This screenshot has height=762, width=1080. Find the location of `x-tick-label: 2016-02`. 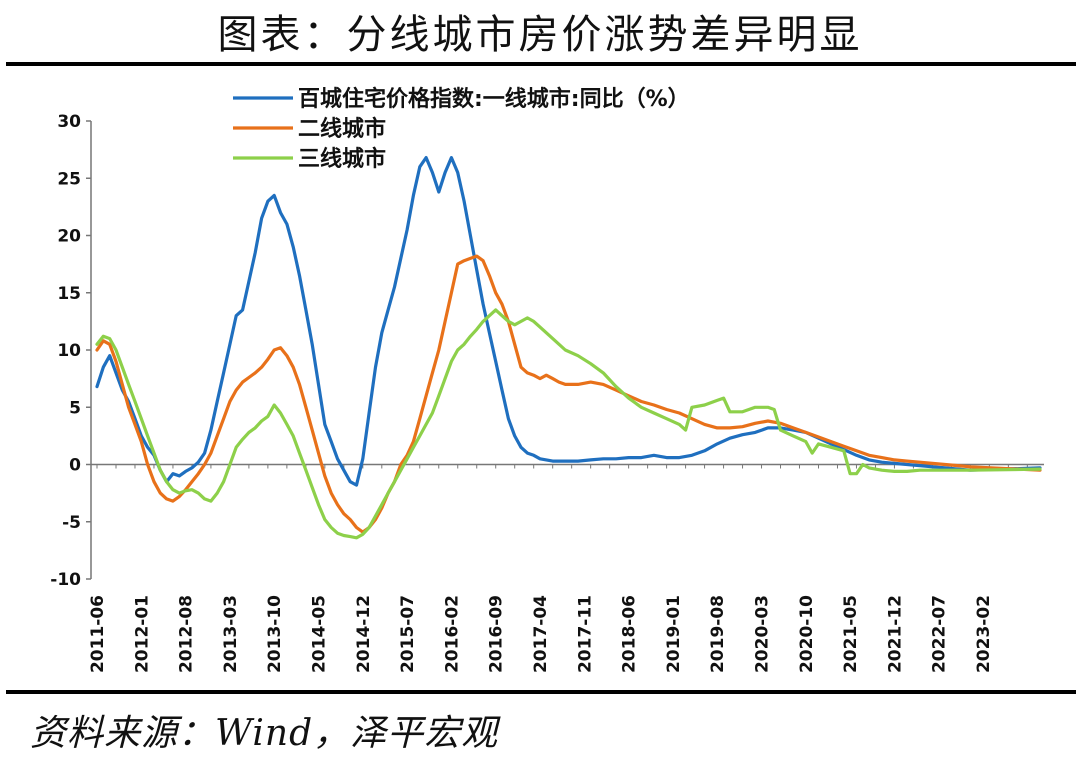

x-tick-label: 2016-02 is located at coordinates (452, 634).